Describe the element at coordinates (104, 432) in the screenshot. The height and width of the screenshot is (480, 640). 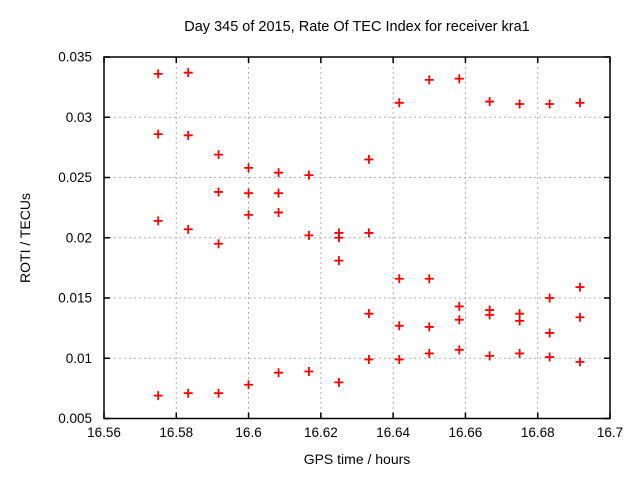
I see `x-tick-label: 16.56` at that location.